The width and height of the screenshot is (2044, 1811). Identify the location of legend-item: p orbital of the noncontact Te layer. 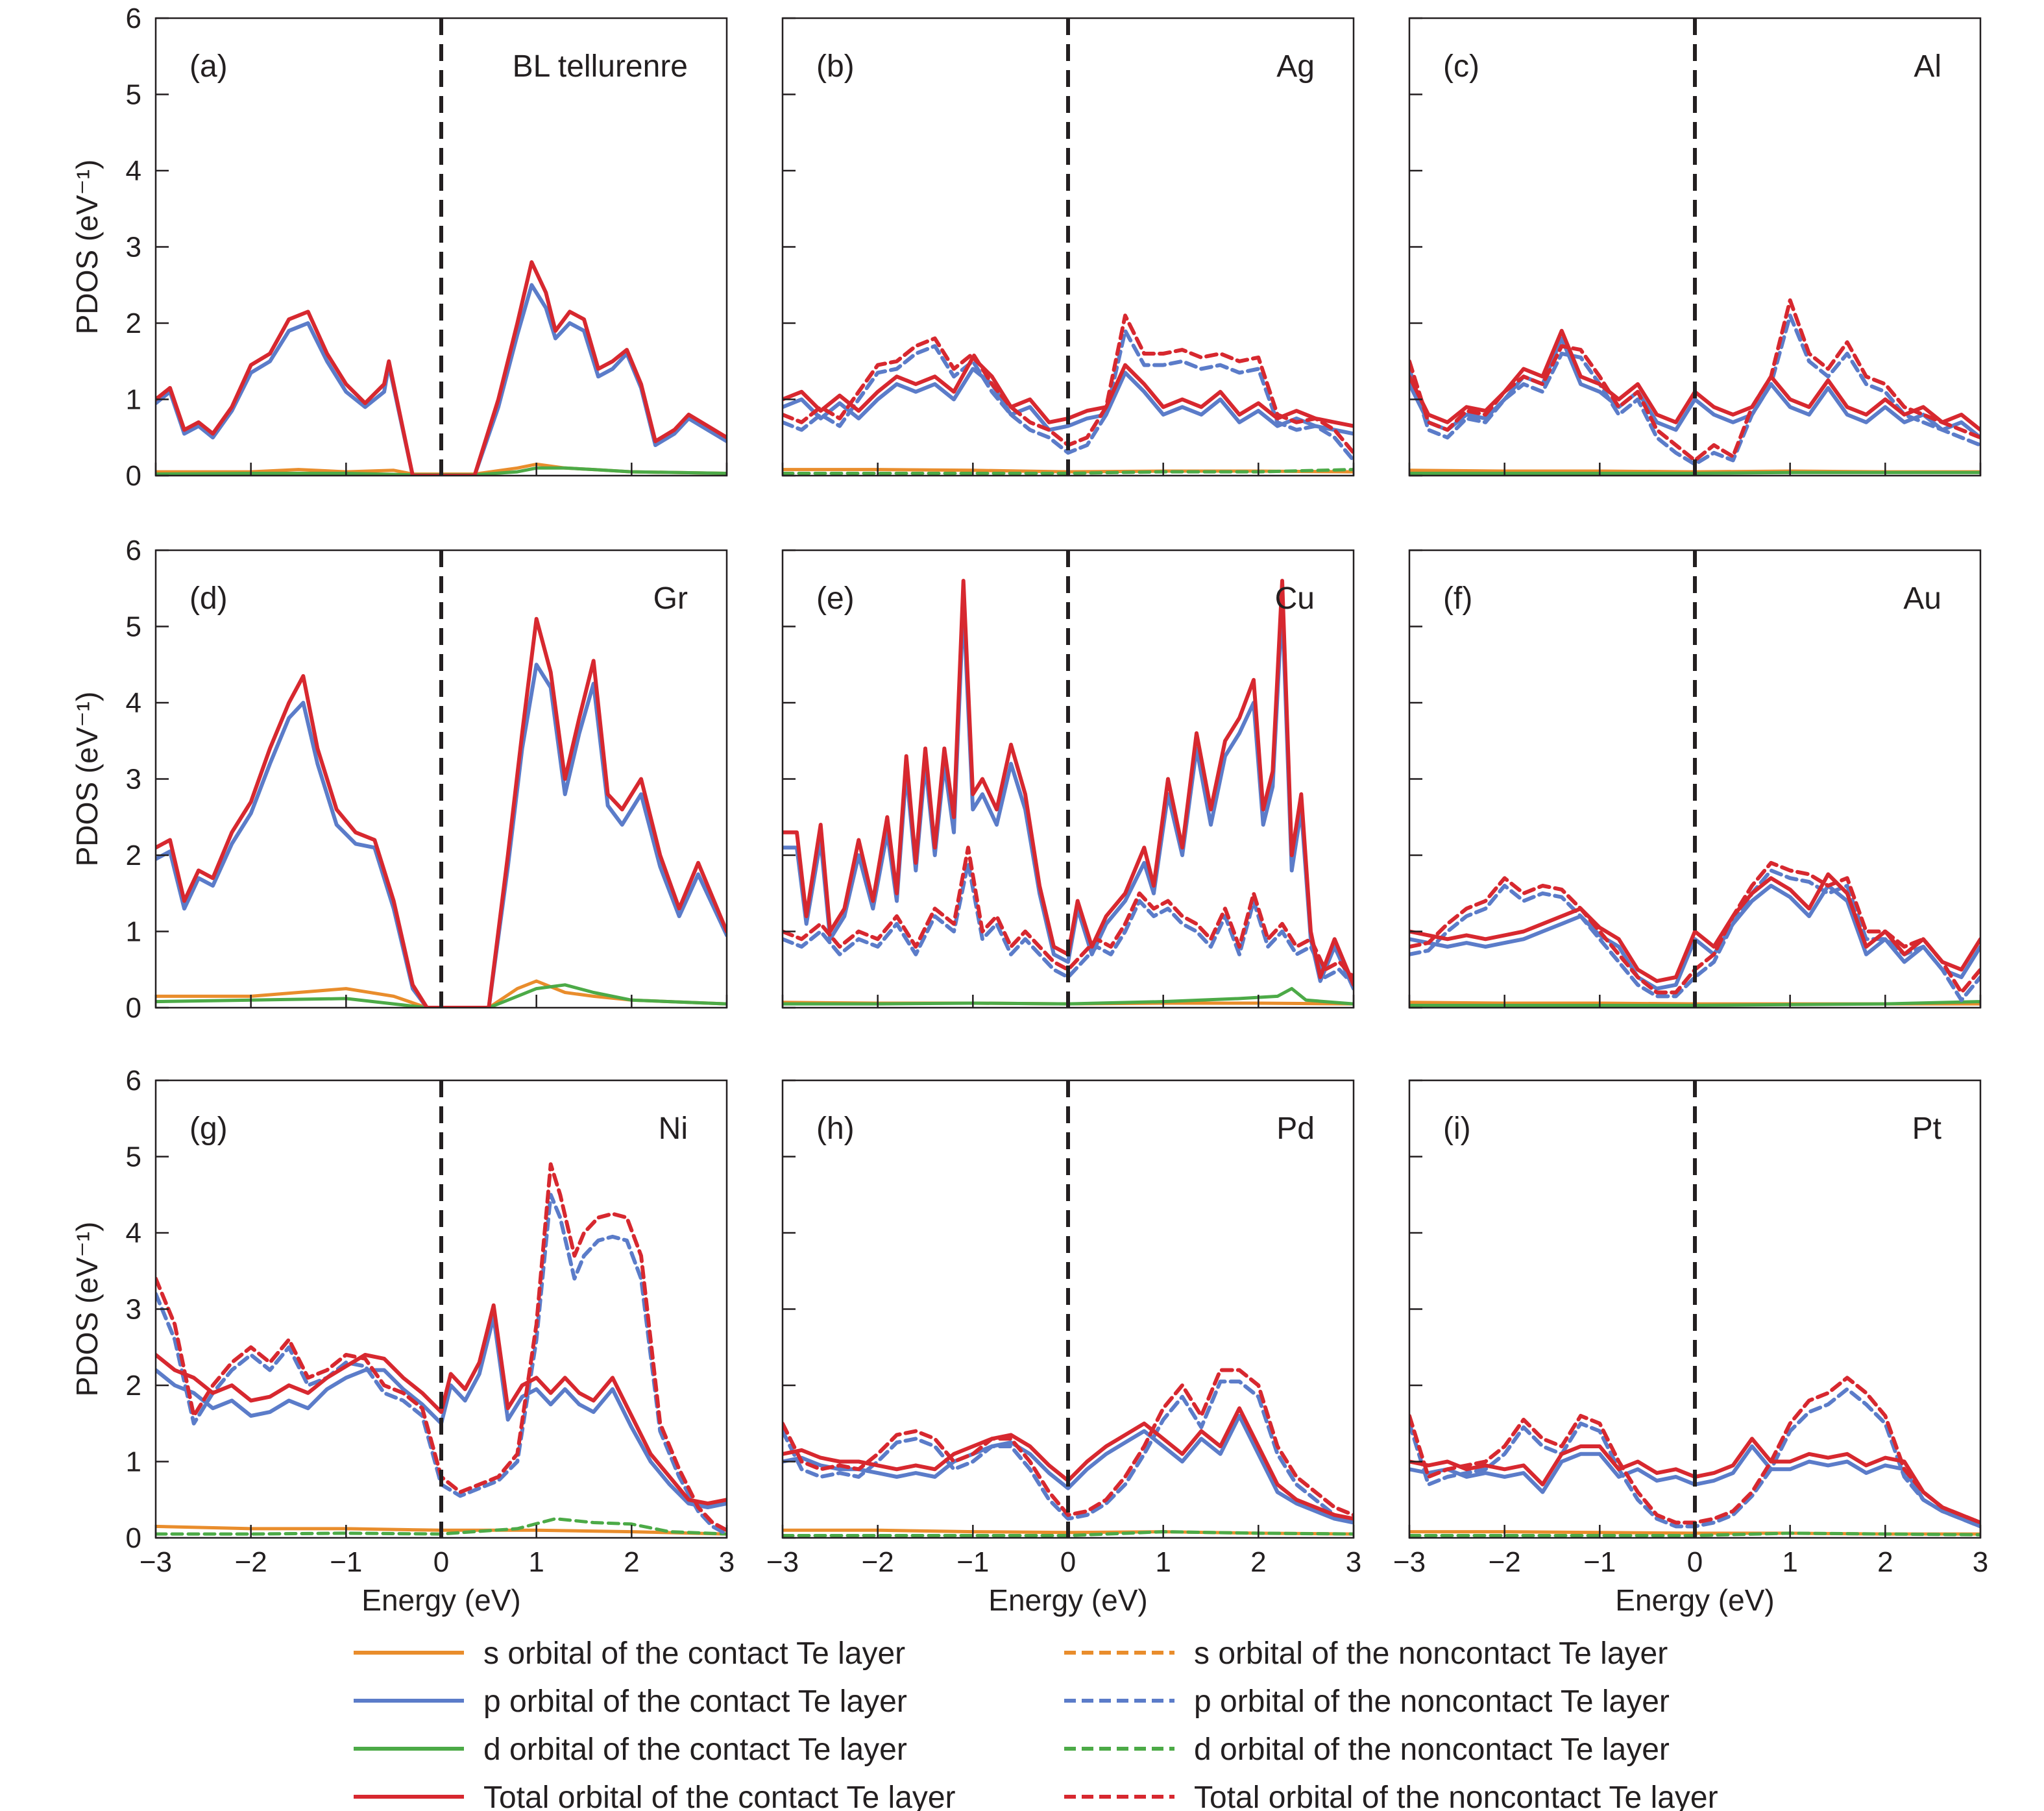
(1367, 1701).